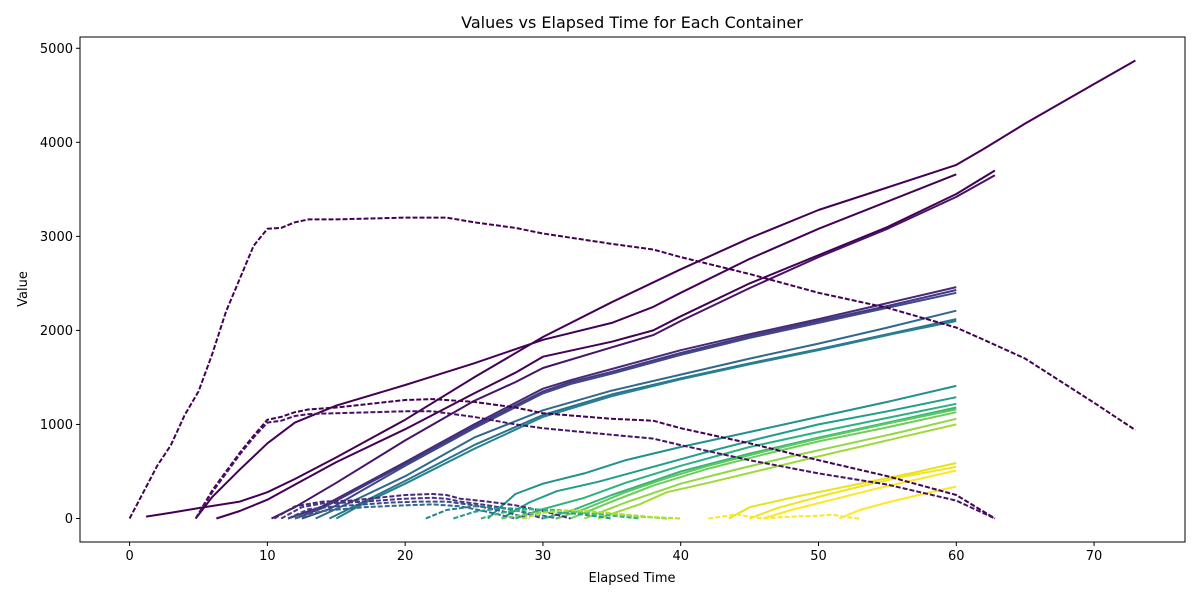  What do you see at coordinates (818, 556) in the screenshot?
I see `x-tick-label: 50` at bounding box center [818, 556].